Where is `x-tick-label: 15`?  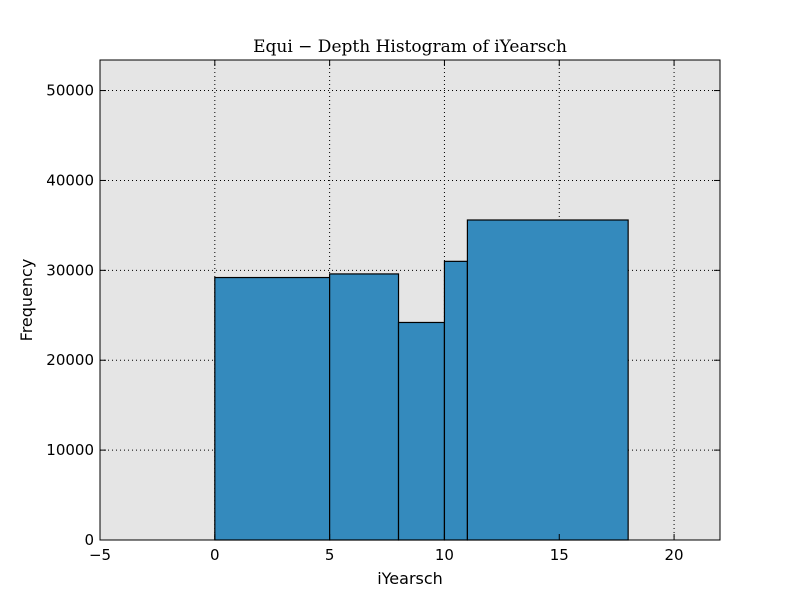 x-tick-label: 15 is located at coordinates (559, 555).